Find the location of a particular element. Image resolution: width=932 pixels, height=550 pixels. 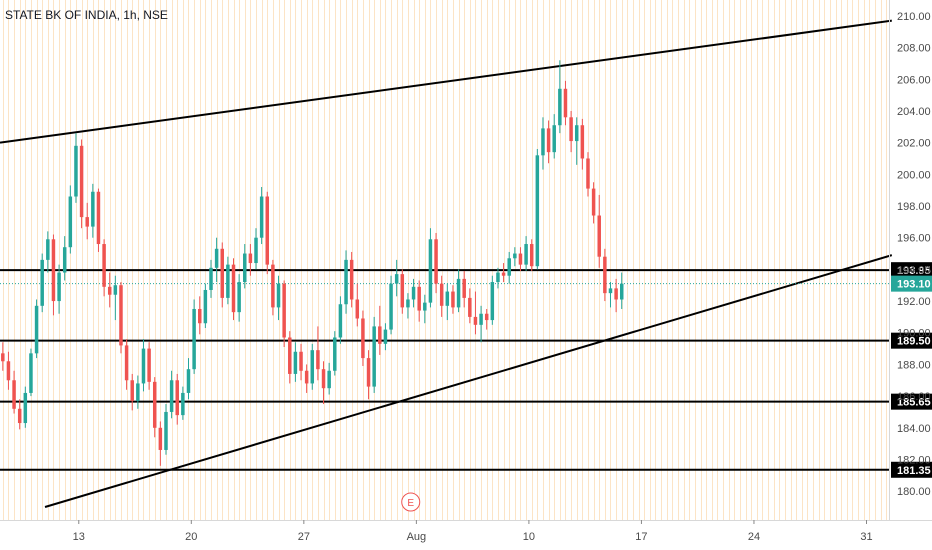

x-tick-label: 17 is located at coordinates (641, 537).